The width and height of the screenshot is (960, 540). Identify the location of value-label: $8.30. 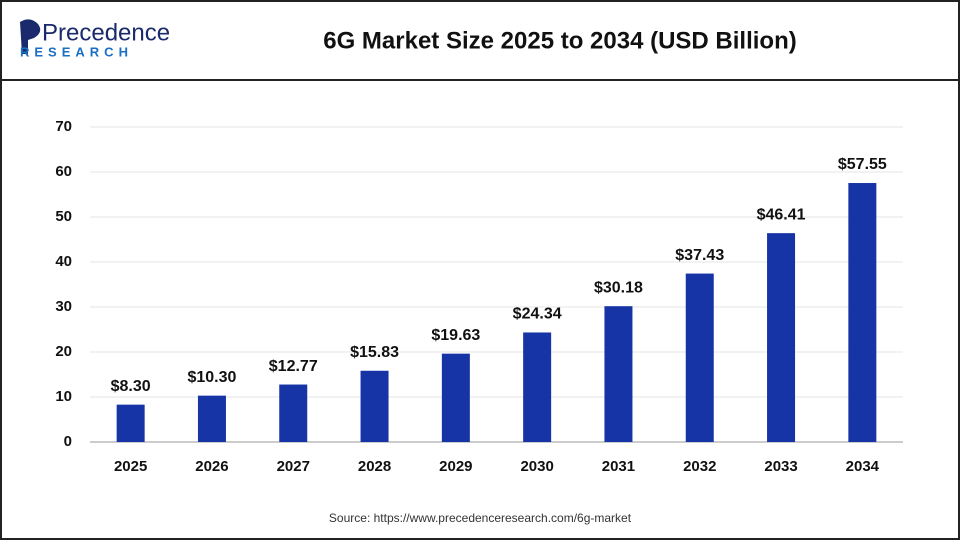
(131, 386).